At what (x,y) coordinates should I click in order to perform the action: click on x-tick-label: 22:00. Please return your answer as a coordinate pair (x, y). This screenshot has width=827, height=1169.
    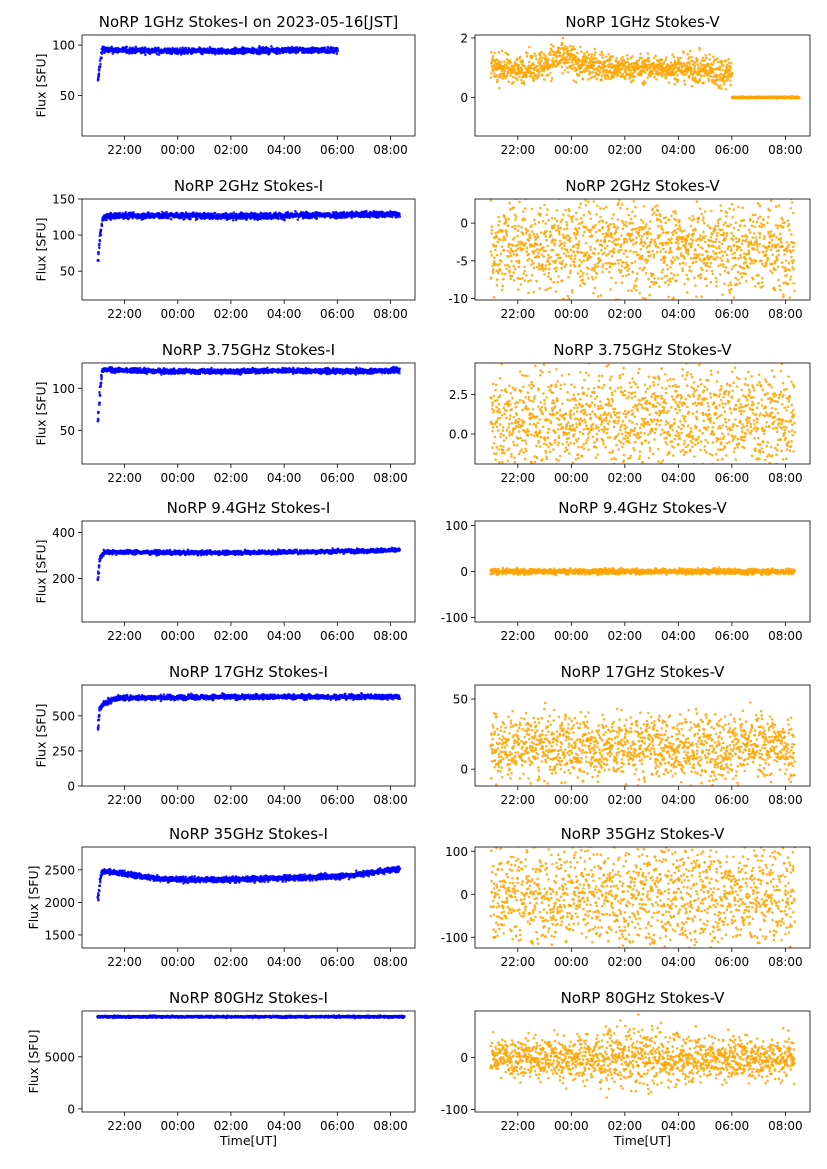
    Looking at the image, I should click on (518, 150).